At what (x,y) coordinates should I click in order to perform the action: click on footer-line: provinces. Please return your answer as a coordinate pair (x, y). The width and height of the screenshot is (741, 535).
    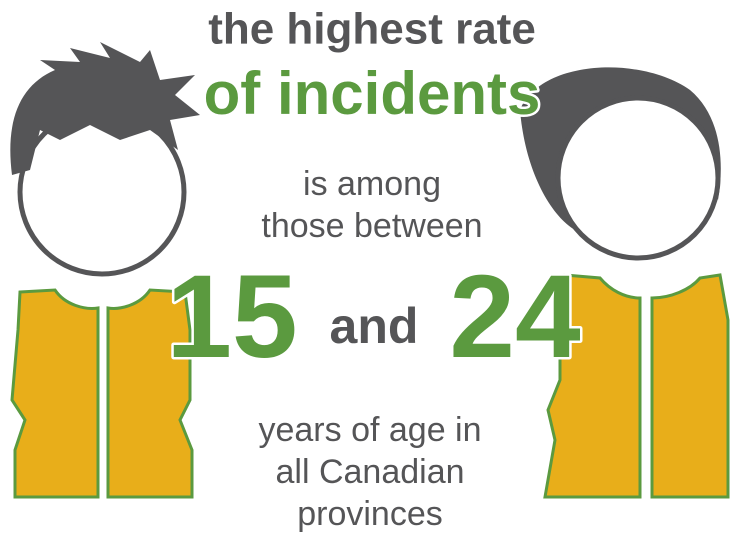
    Looking at the image, I should click on (370, 514).